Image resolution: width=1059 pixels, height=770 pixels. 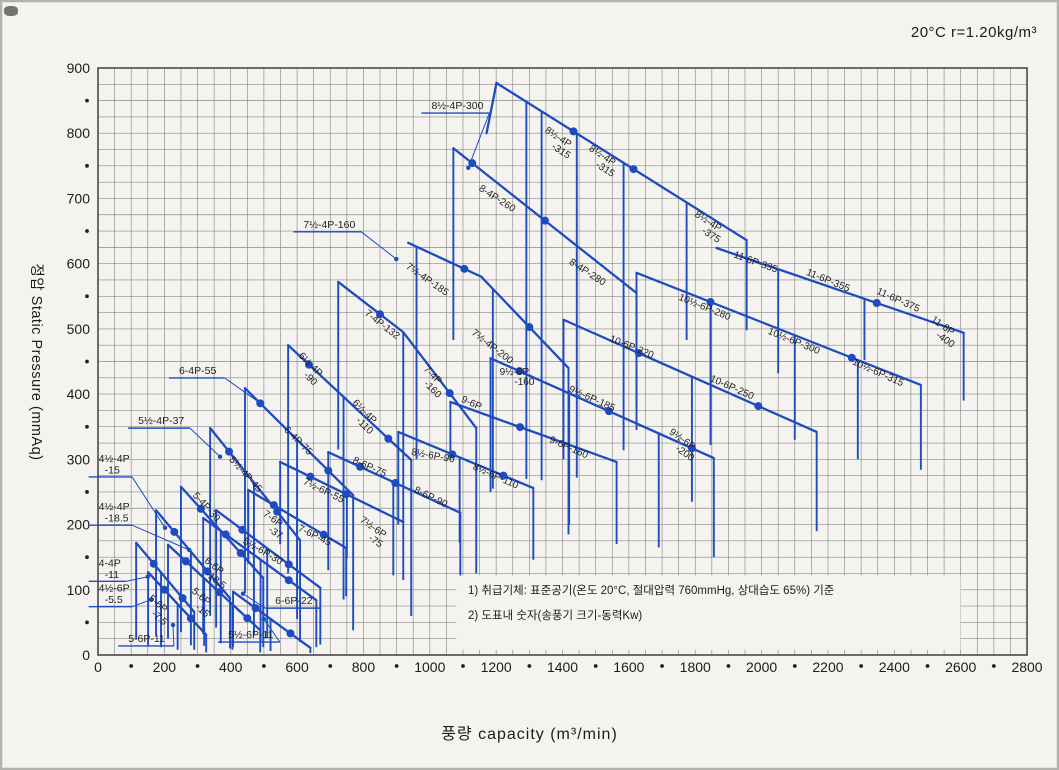 I want to click on curve-label: 7-6P-37, so click(x=272, y=525).